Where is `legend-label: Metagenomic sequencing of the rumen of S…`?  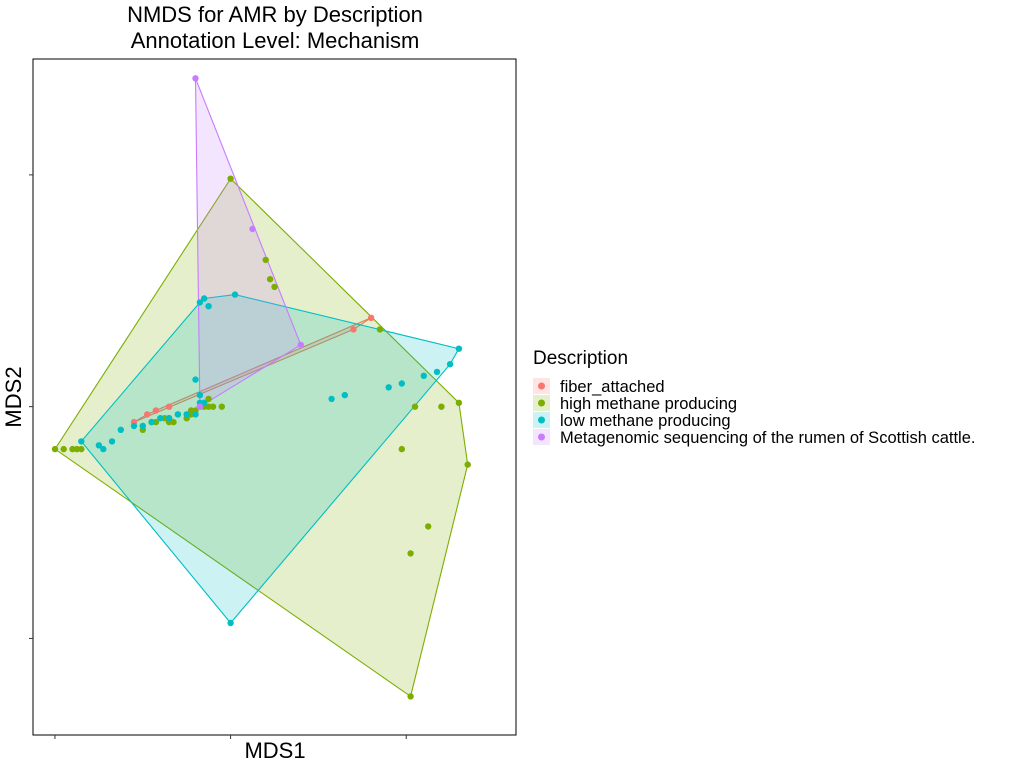 legend-label: Metagenomic sequencing of the rumen of S… is located at coordinates (767, 438).